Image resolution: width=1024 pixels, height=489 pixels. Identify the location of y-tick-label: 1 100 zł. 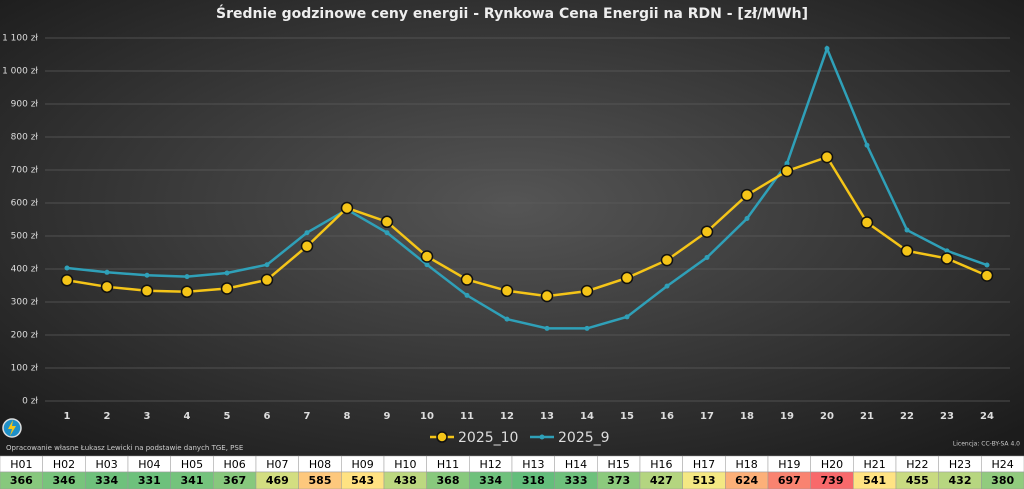
(20, 39).